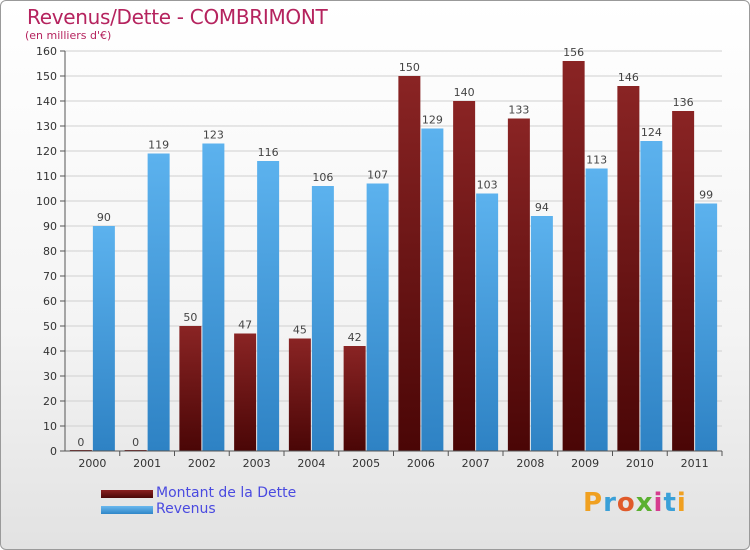 The width and height of the screenshot is (750, 550). Describe the element at coordinates (541, 333) in the screenshot. I see `bar-revenus-2008` at that location.